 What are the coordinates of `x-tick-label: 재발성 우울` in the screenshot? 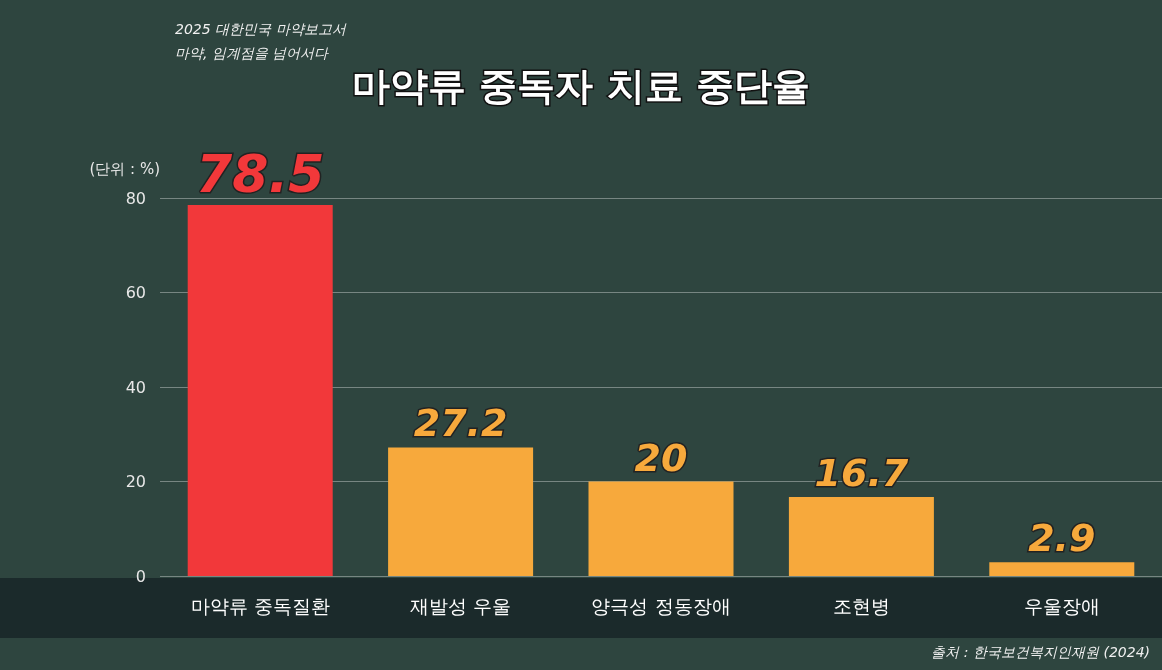 It's located at (461, 605).